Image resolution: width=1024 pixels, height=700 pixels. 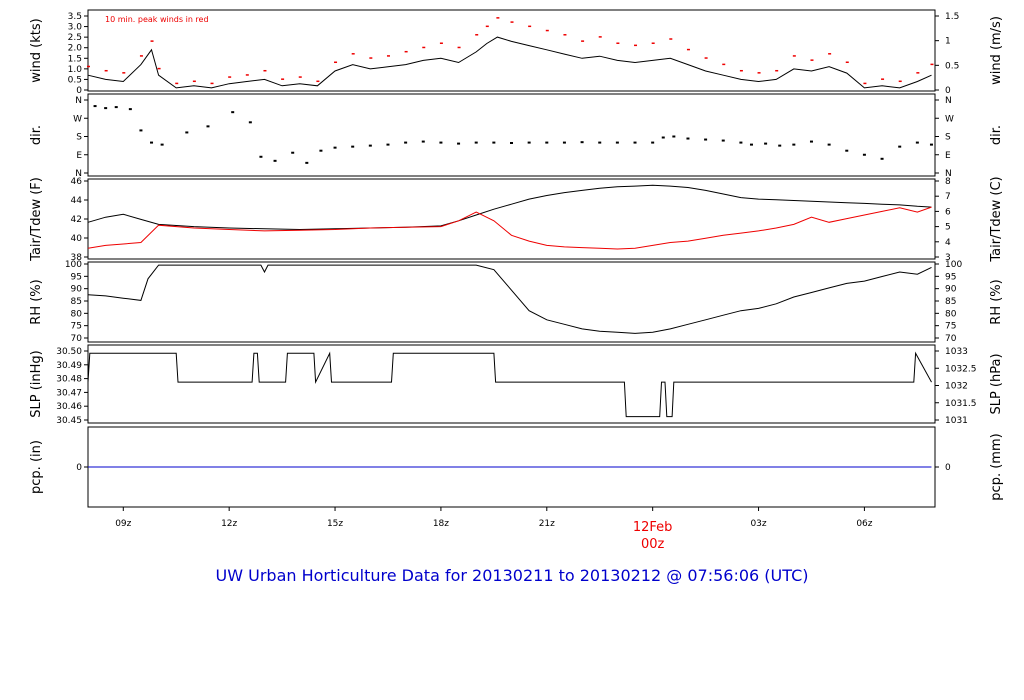 What do you see at coordinates (511, 50) in the screenshot?
I see `wind-panel-frame` at bounding box center [511, 50].